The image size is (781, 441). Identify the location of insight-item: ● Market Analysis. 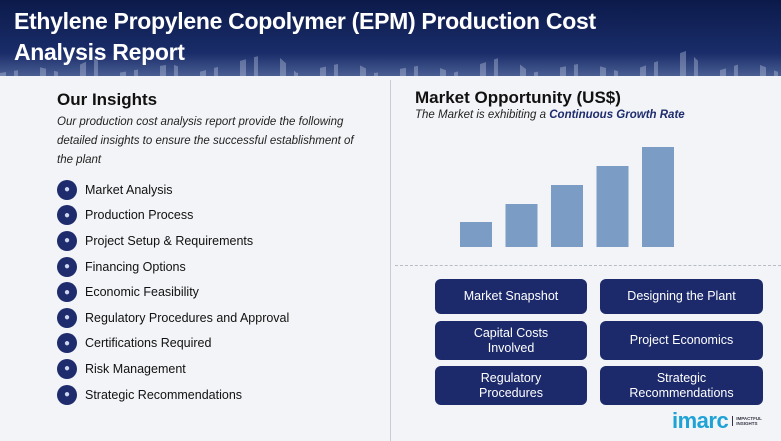
(173, 190).